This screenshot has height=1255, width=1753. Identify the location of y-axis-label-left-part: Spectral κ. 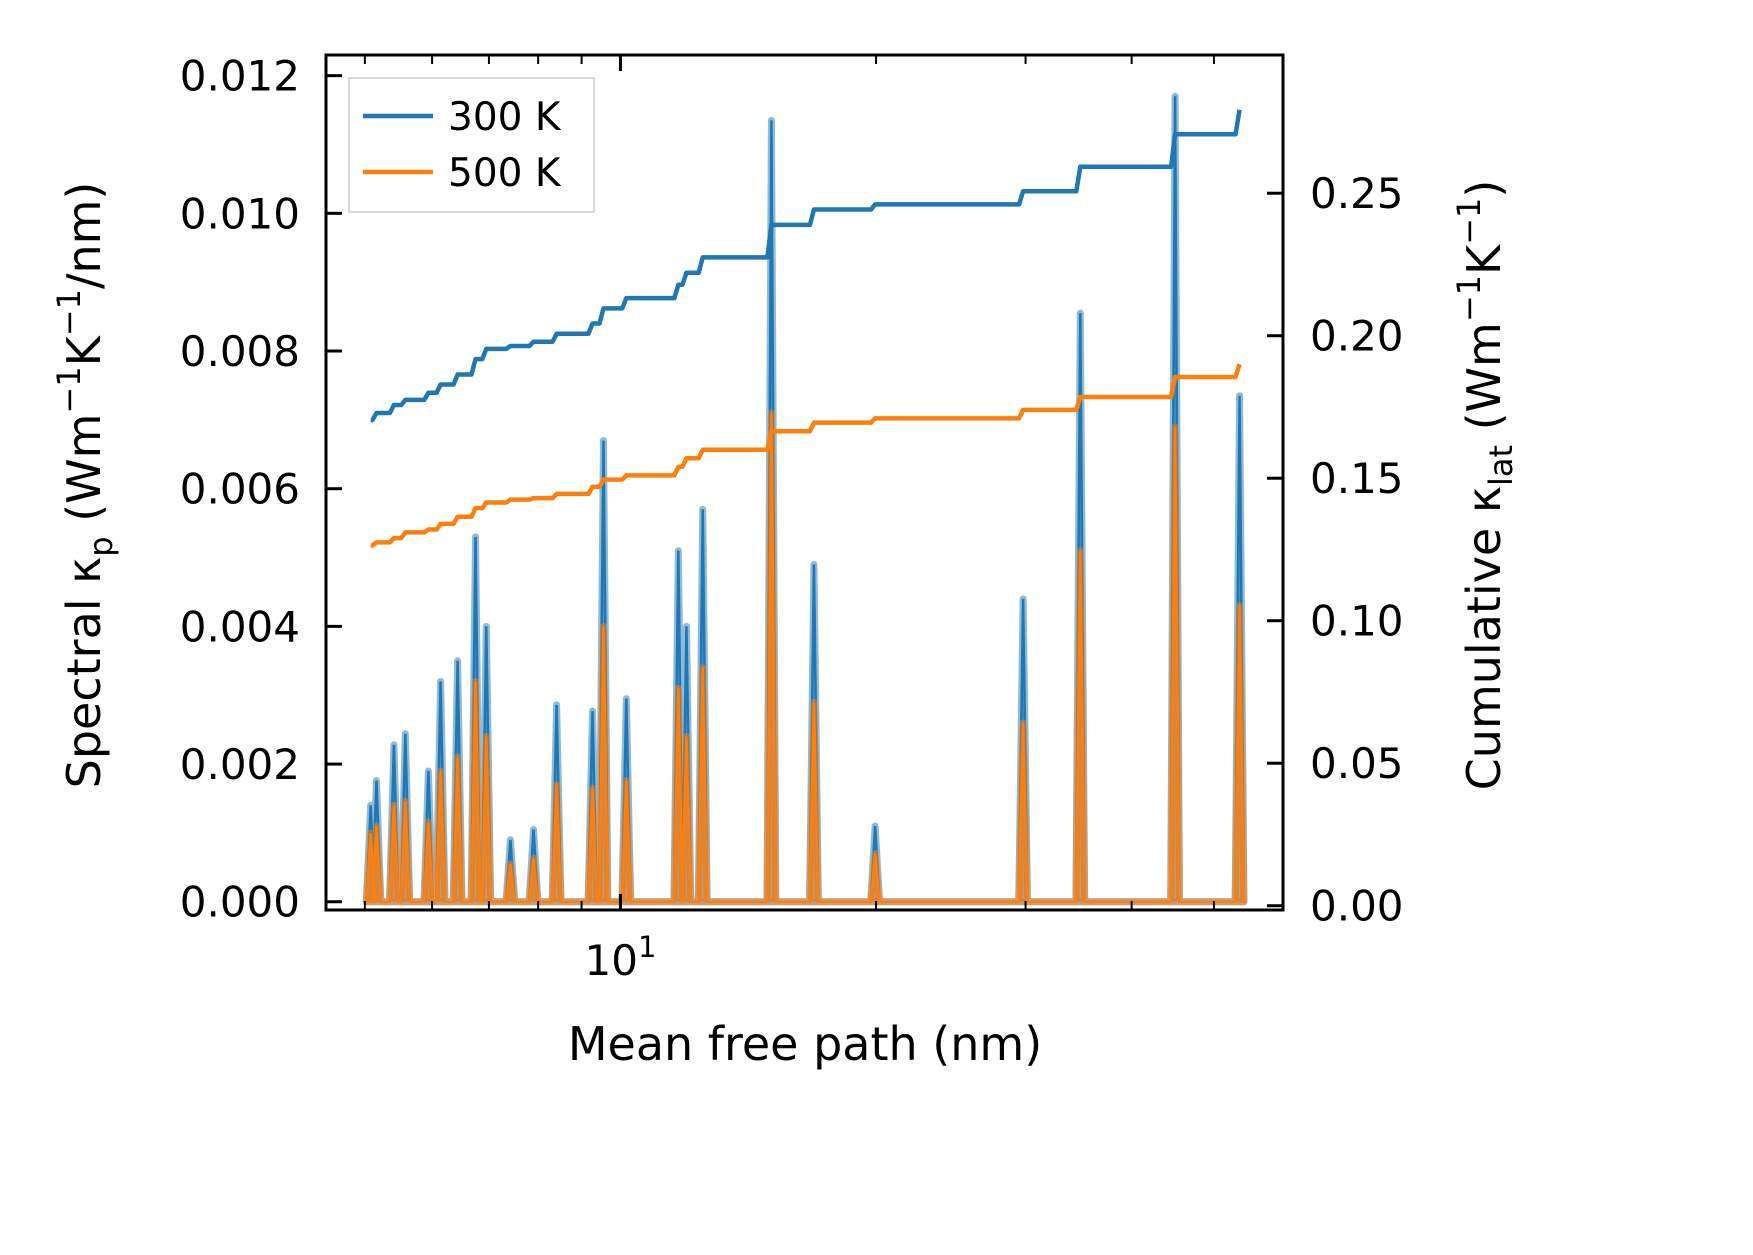
(84, 673).